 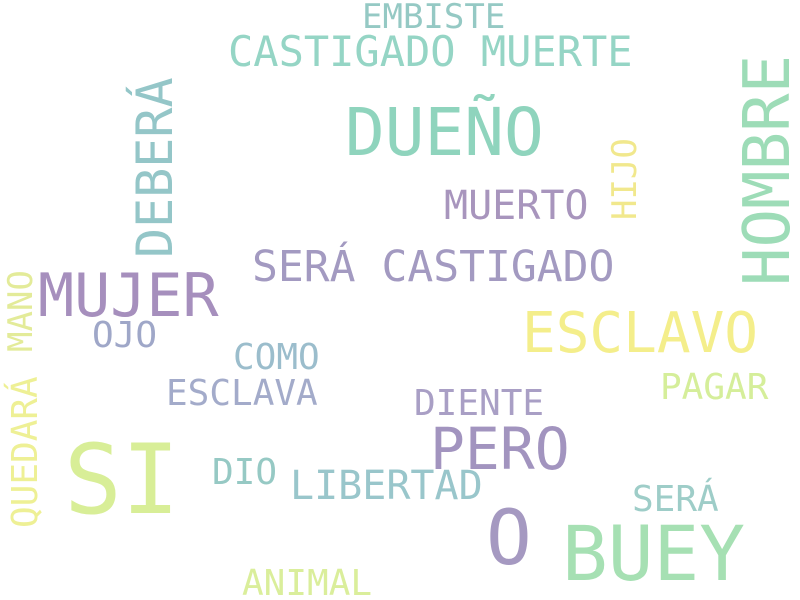 I want to click on word-dueno: DUEÑO, so click(x=444, y=132).